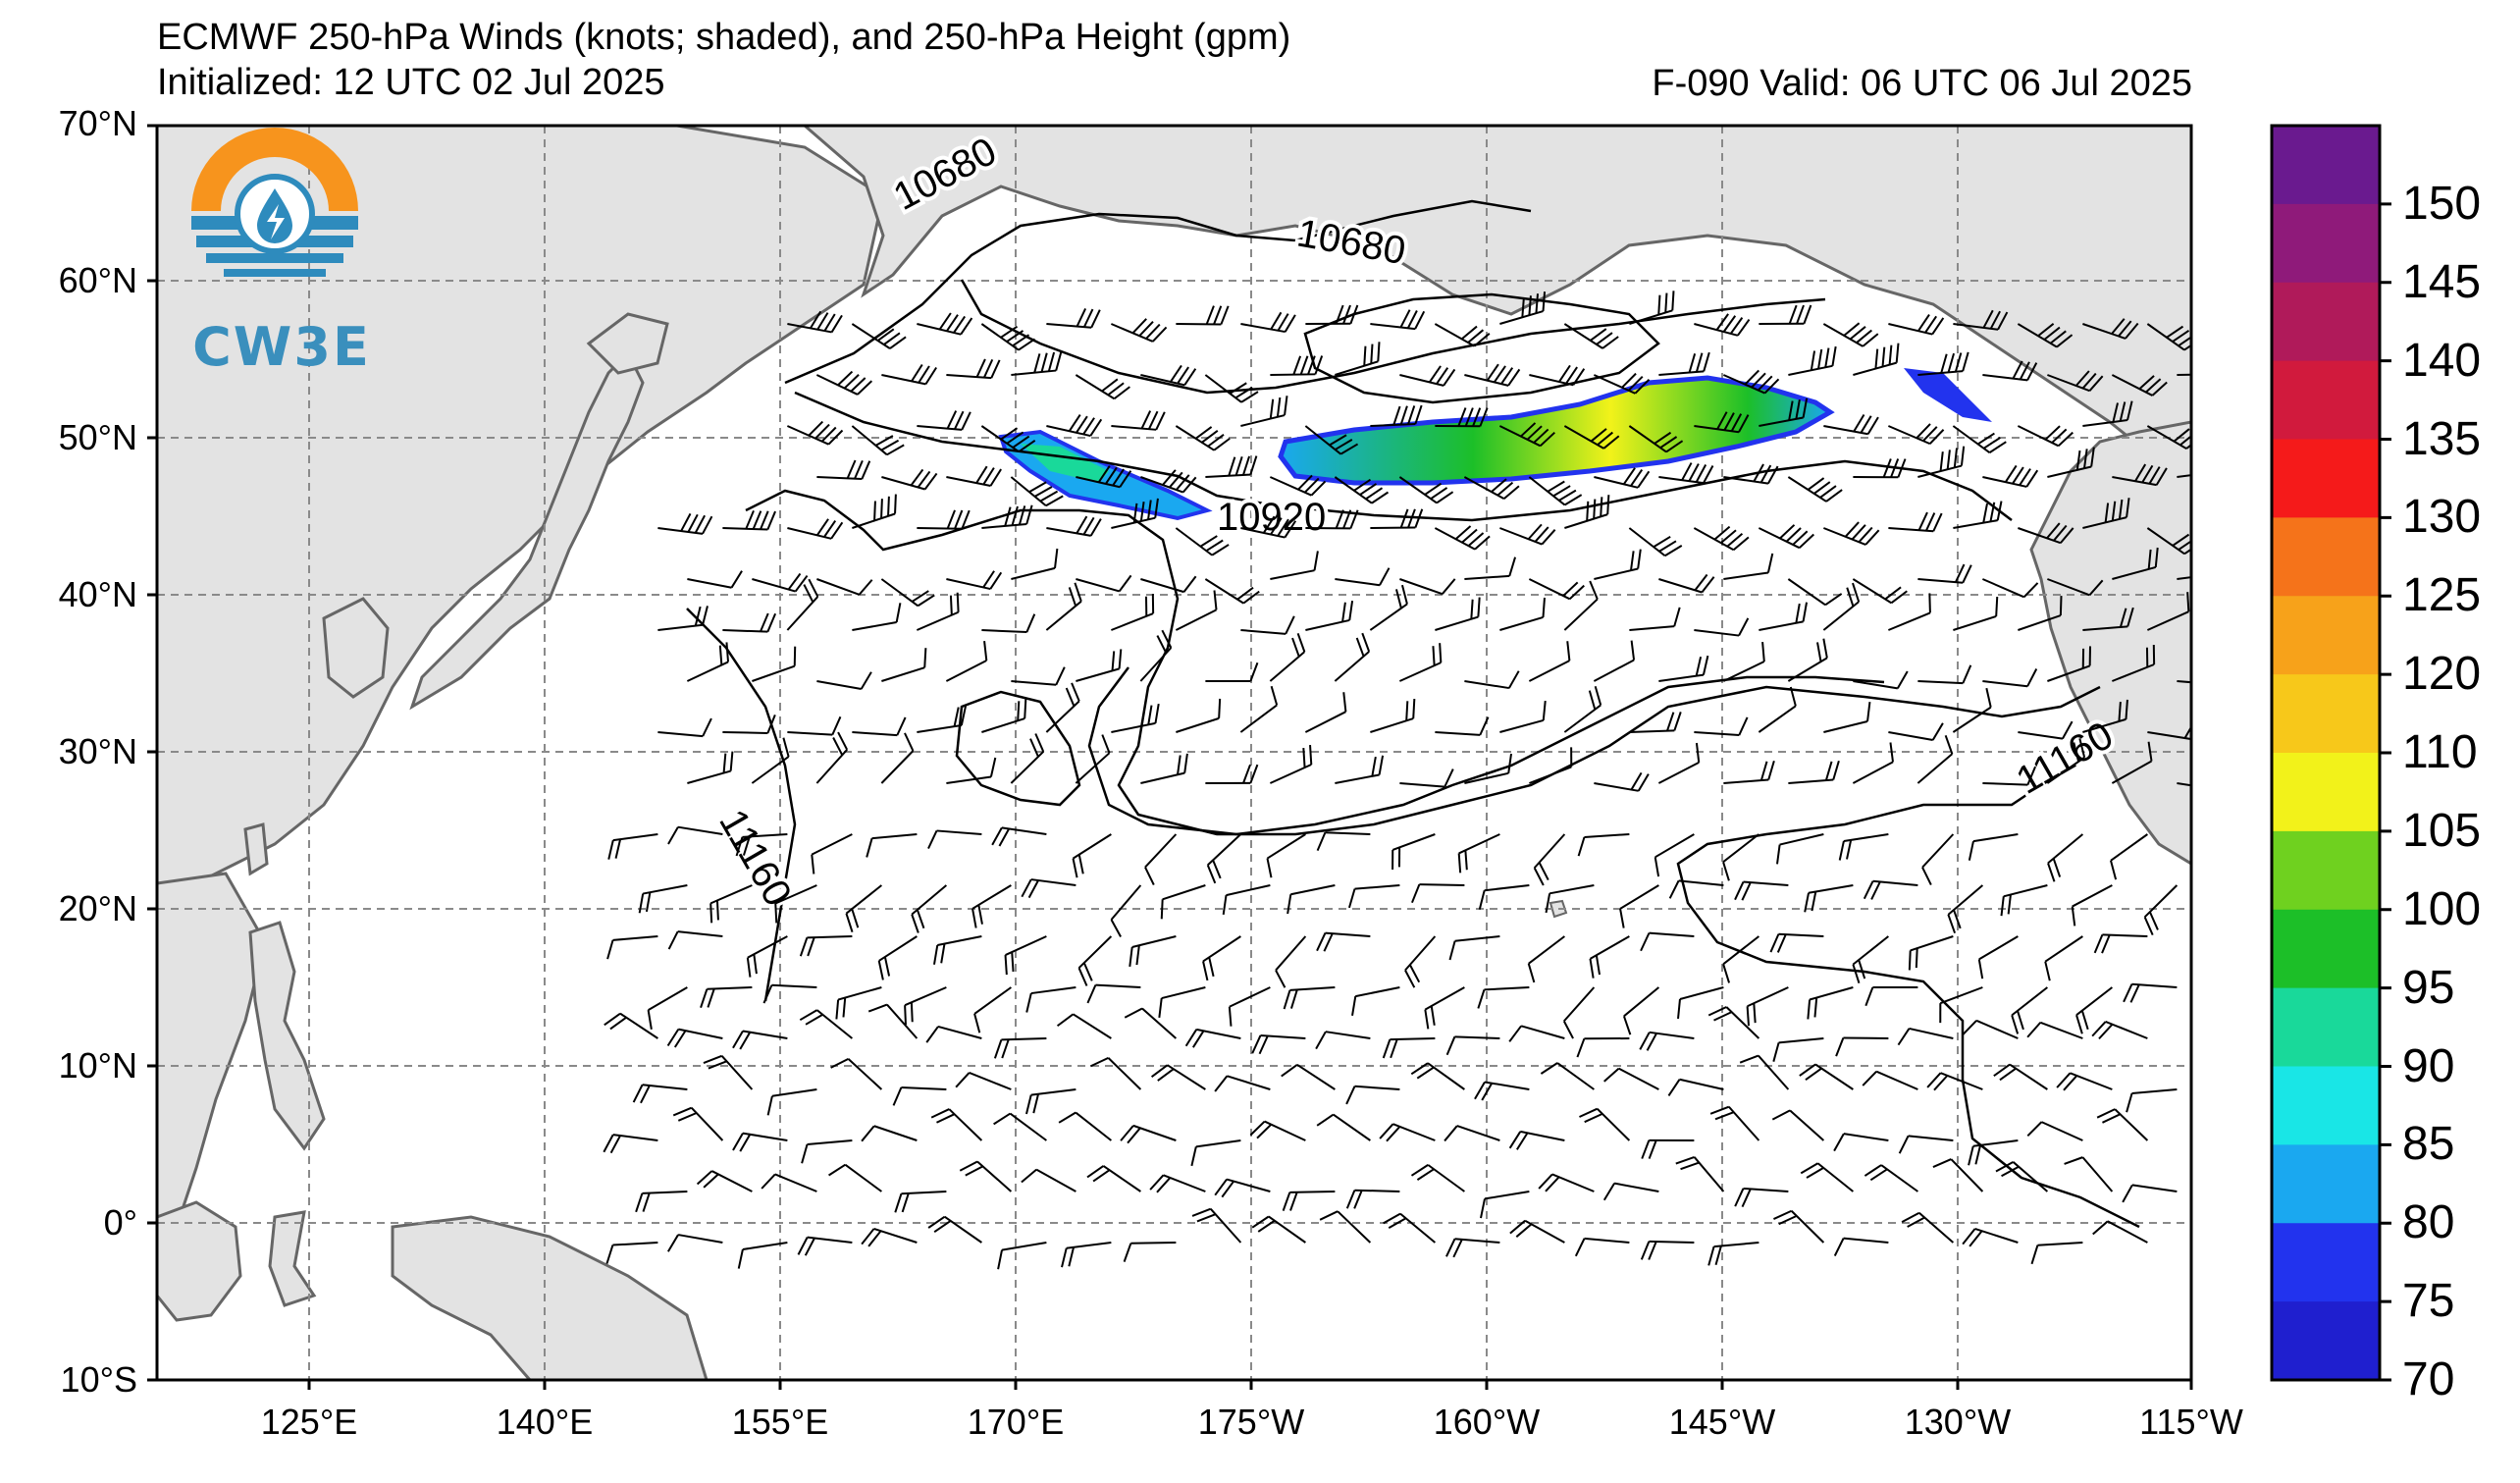  Describe the element at coordinates (2442, 831) in the screenshot. I see `colorbar-tick-label: 105` at that location.